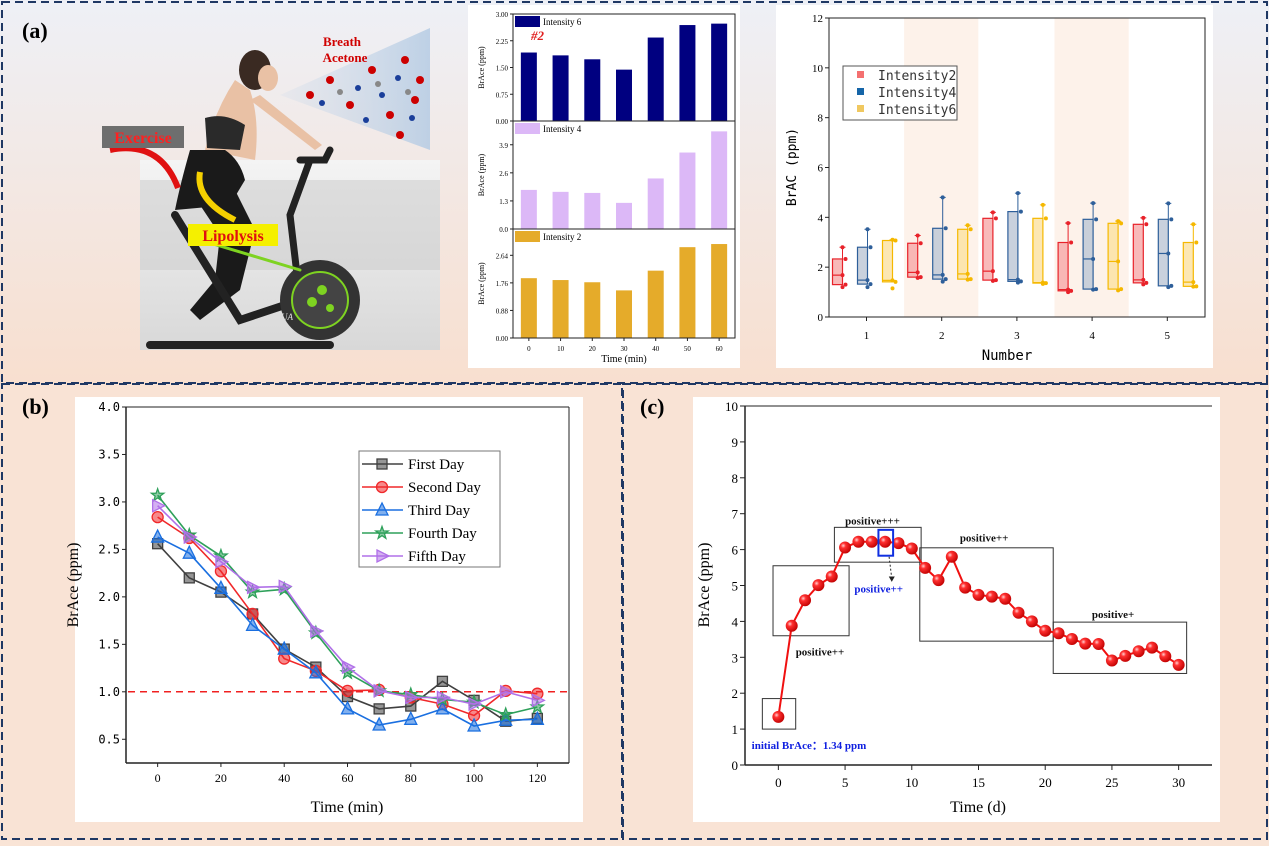 The height and width of the screenshot is (846, 1269). What do you see at coordinates (437, 557) in the screenshot?
I see `legend-label: Fifth Day` at bounding box center [437, 557].